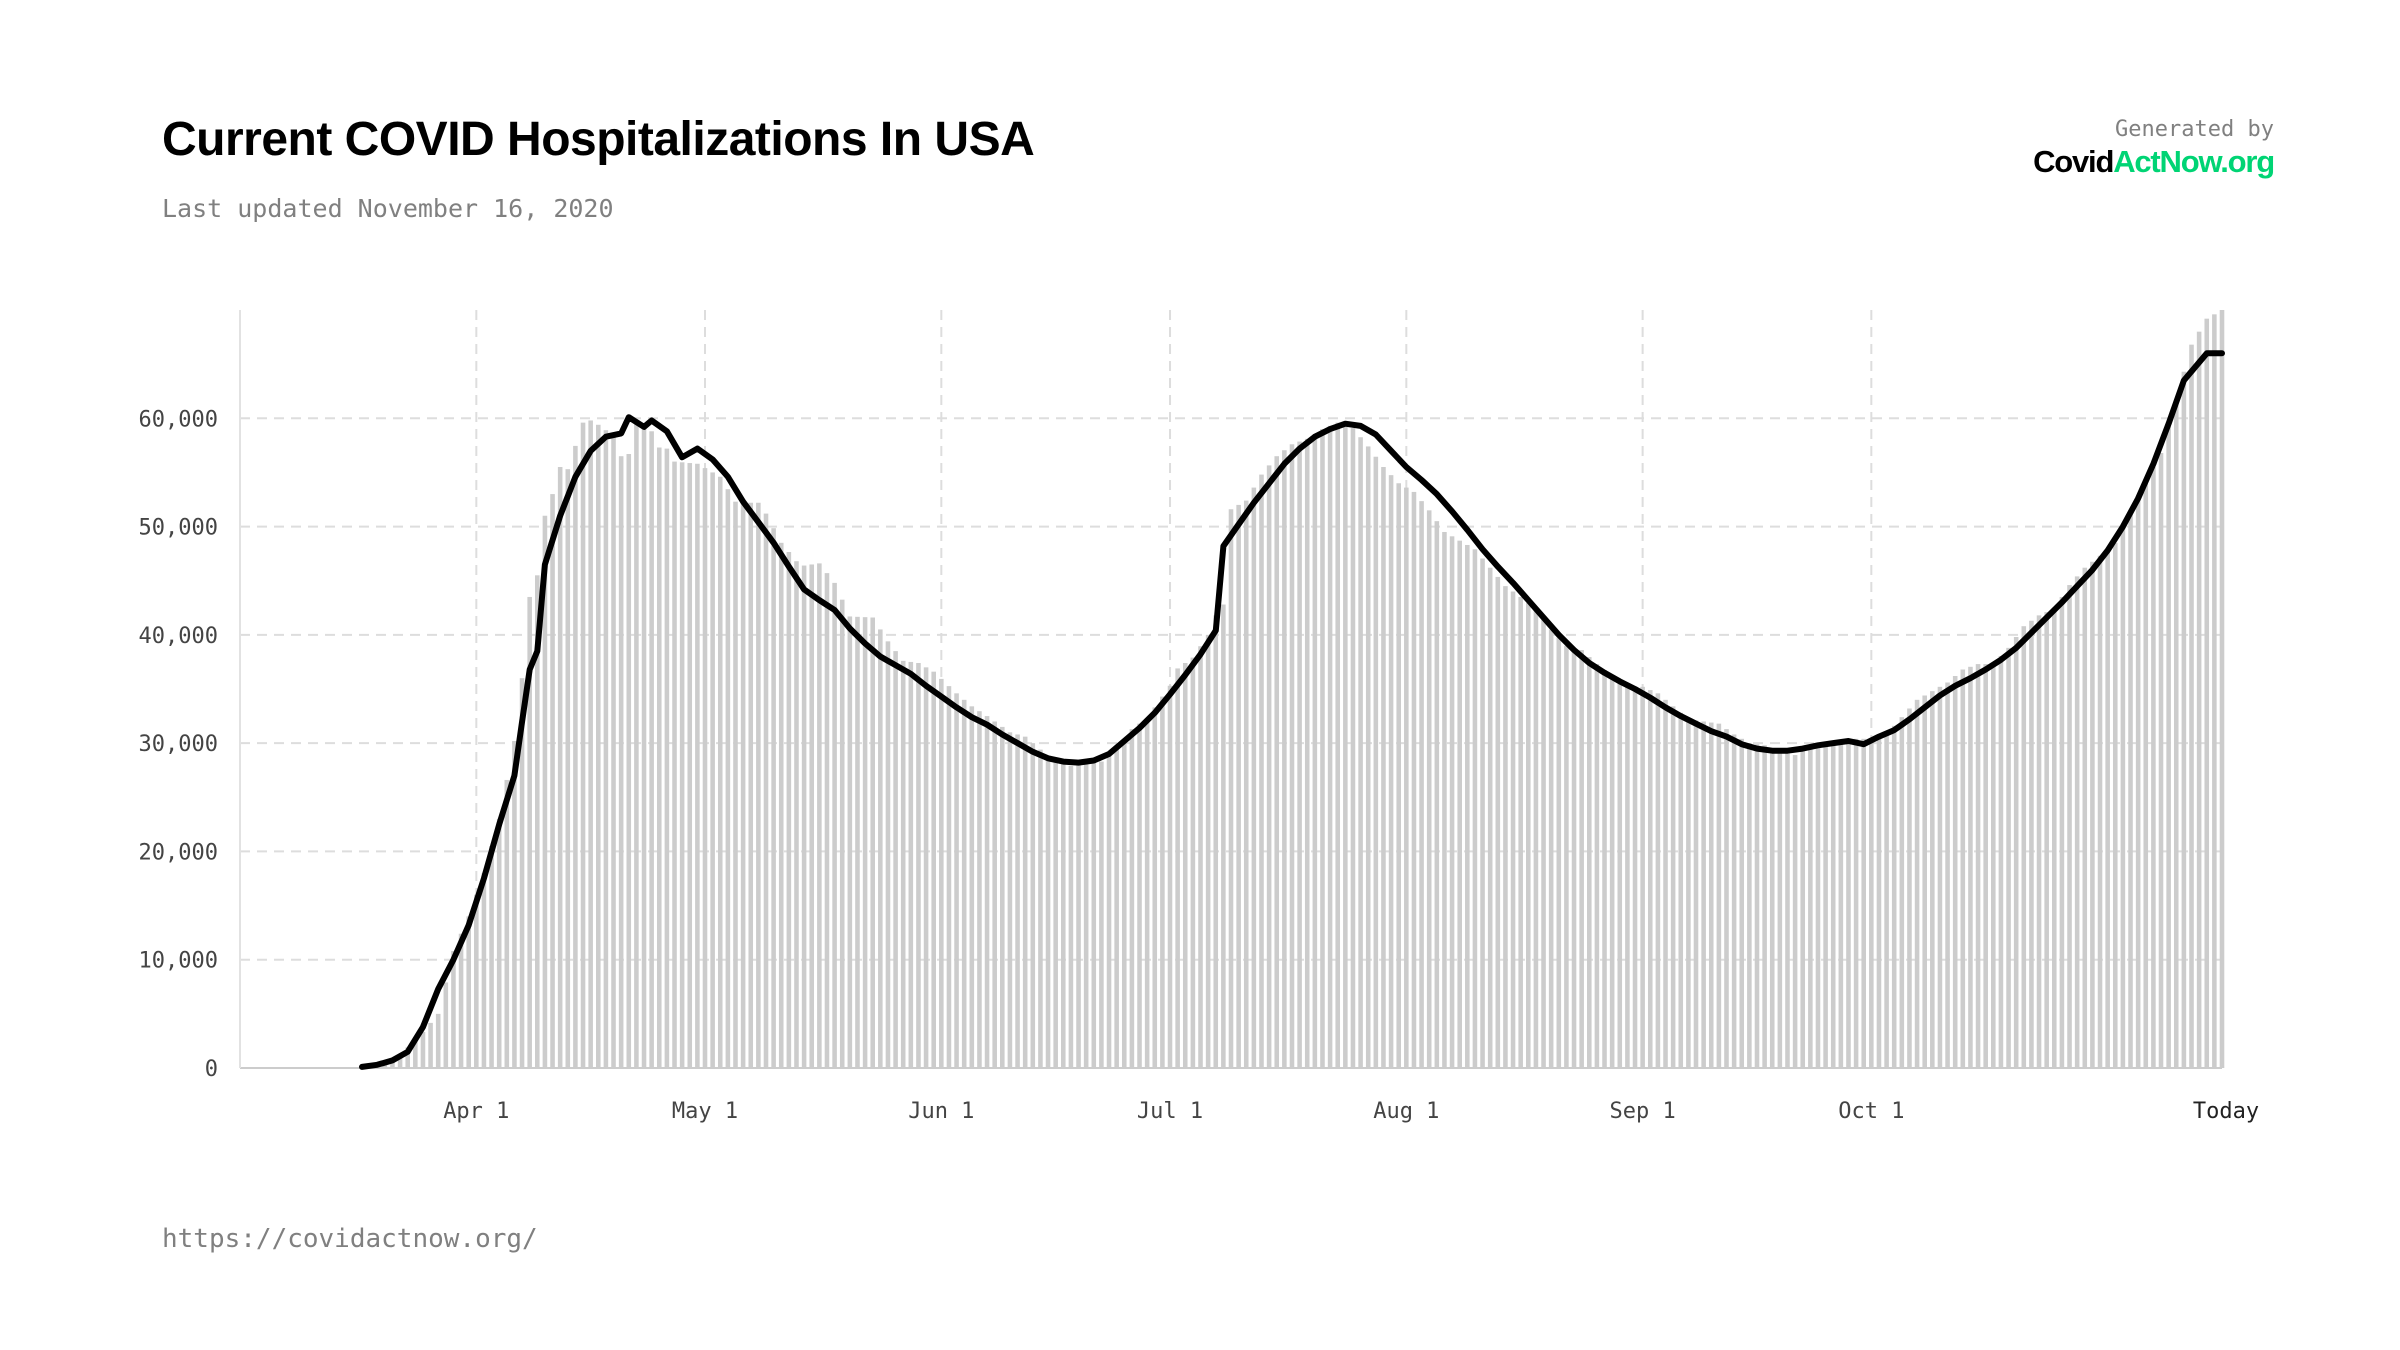 The height and width of the screenshot is (1350, 2400). I want to click on x-tick-label: Today, so click(2226, 1111).